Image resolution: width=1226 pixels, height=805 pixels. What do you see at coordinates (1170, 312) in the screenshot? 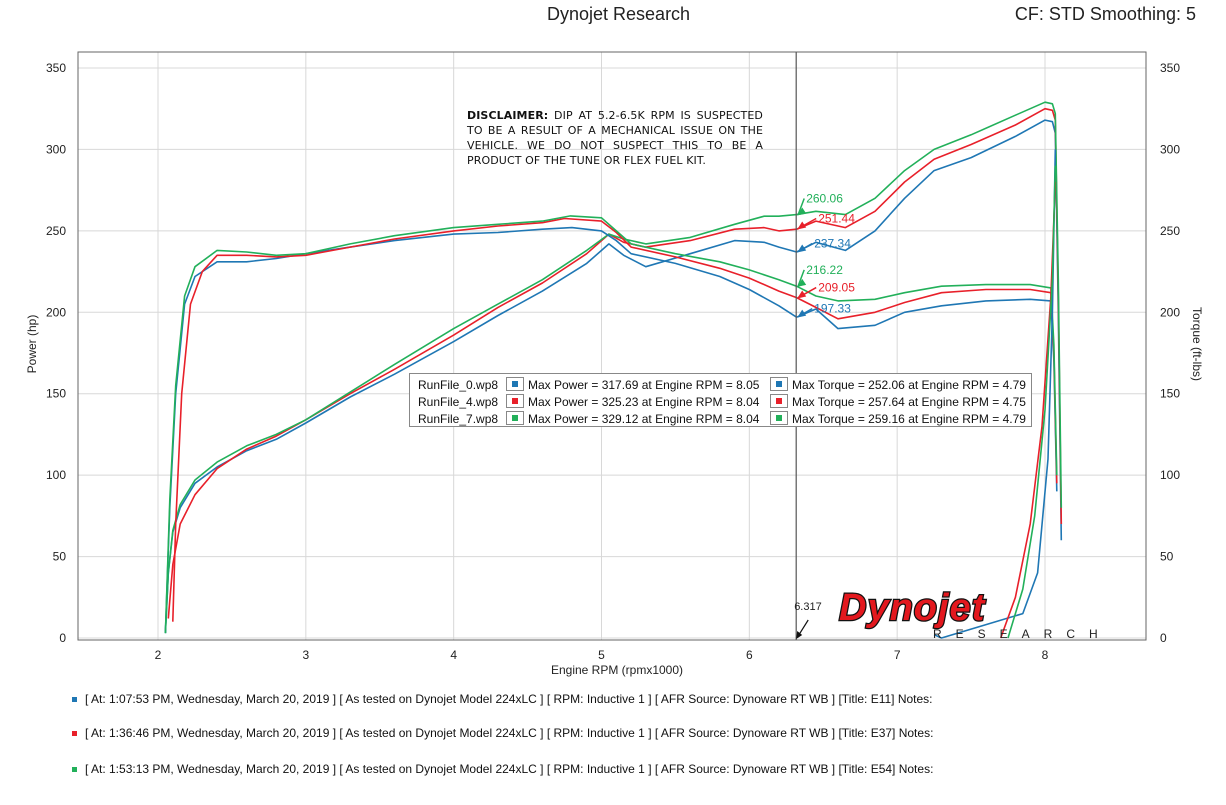
I see `y-tick-label-right: 200` at bounding box center [1170, 312].